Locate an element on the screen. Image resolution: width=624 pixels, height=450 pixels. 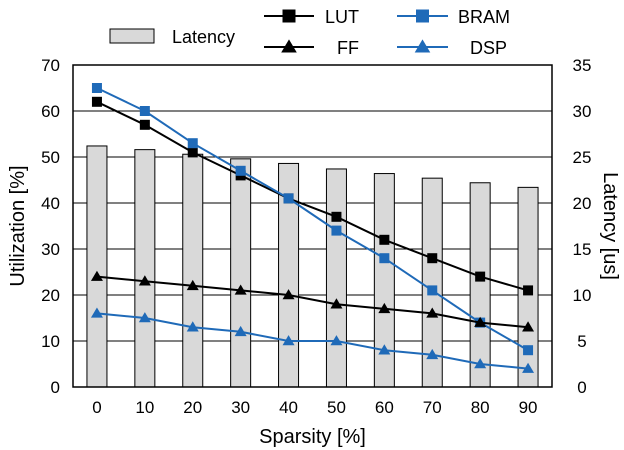
legend-lut-label: LUT is located at coordinates (342, 17).